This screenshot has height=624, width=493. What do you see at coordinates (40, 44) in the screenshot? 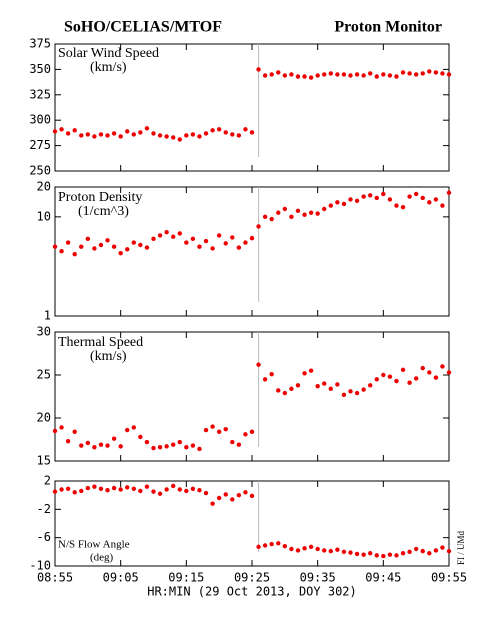
I see `y-tick-label: 375` at bounding box center [40, 44].